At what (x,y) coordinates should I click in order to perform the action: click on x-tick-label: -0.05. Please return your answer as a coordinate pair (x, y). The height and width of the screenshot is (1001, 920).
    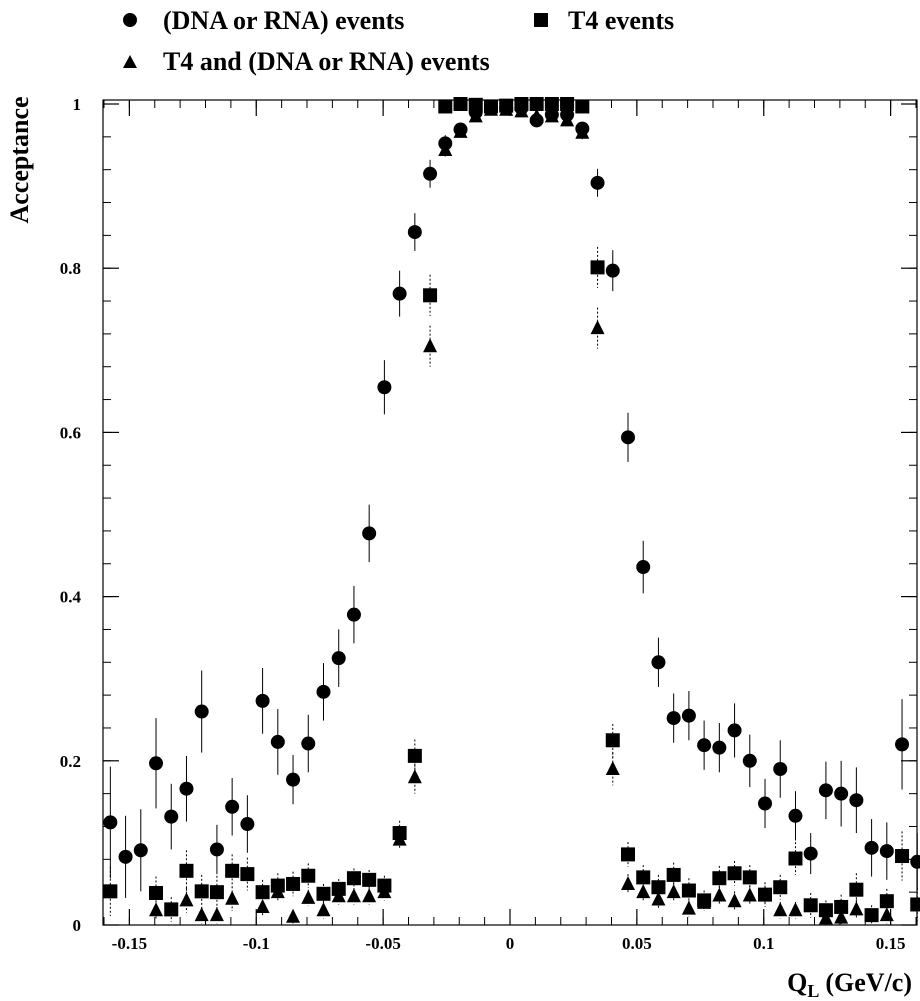
    Looking at the image, I should click on (382, 943).